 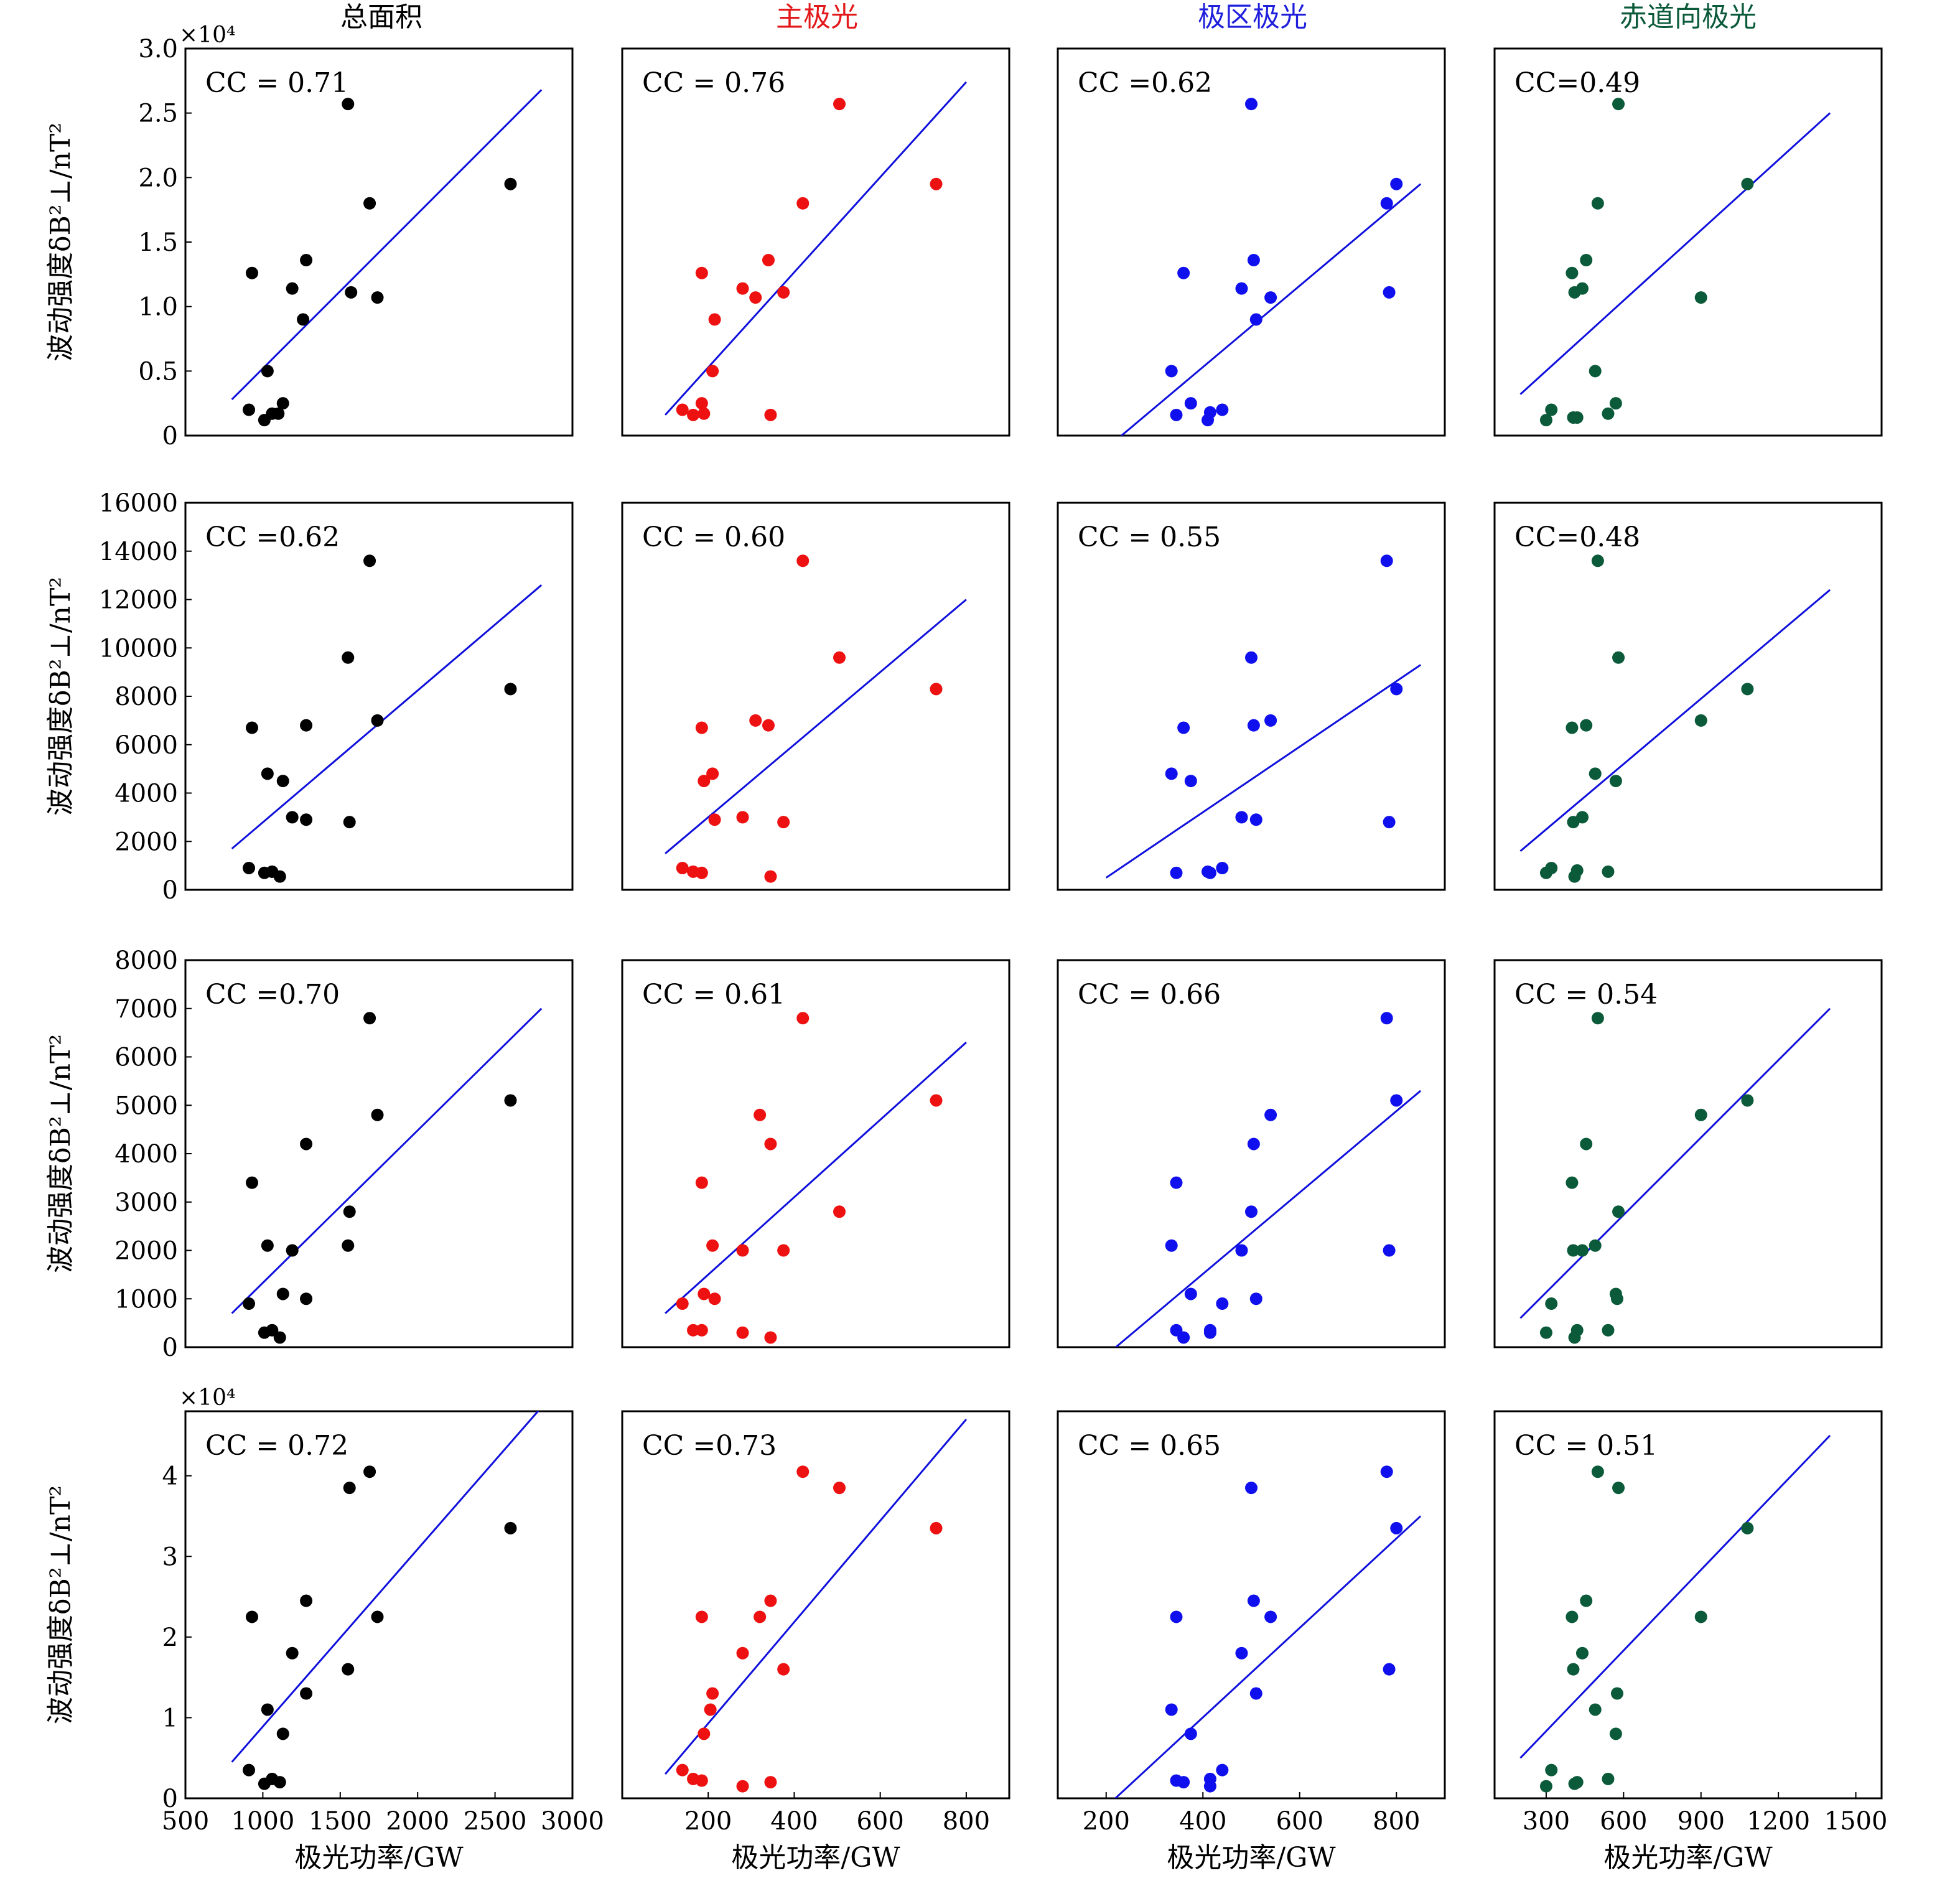 What do you see at coordinates (496, 1821) in the screenshot?
I see `x-tick-label: 2500` at bounding box center [496, 1821].